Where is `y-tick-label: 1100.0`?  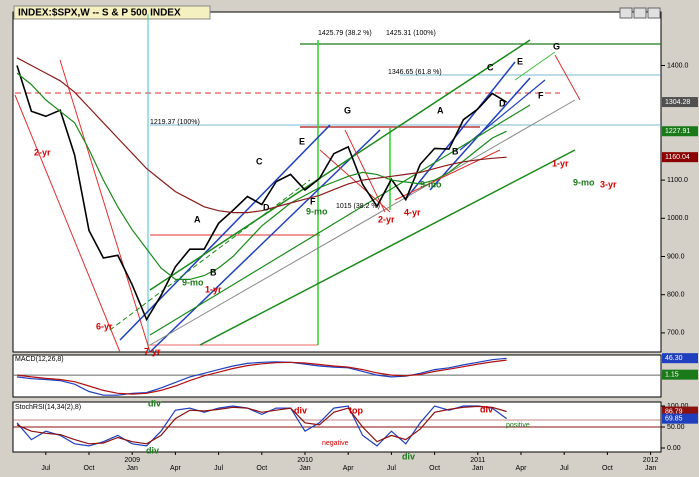
y-tick-label: 1100.0 is located at coordinates (677, 180).